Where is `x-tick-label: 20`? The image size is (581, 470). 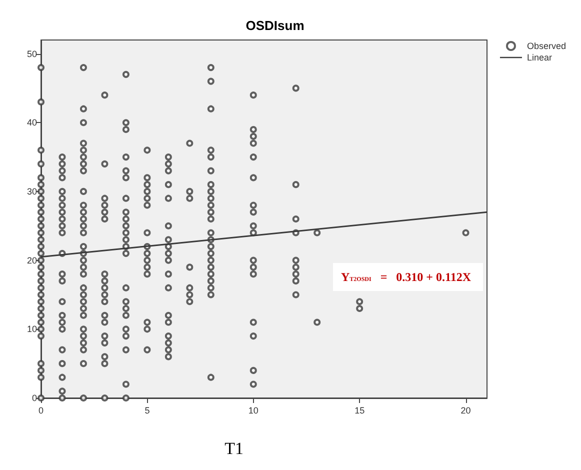
x-tick-label: 20 is located at coordinates (465, 411).